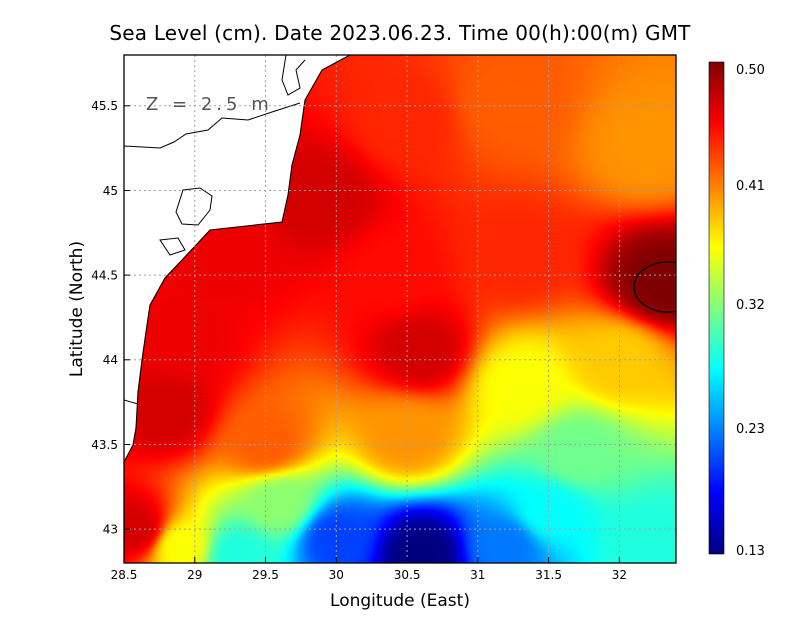  What do you see at coordinates (265, 575) in the screenshot?
I see `x-tick-label: 29.5` at bounding box center [265, 575].